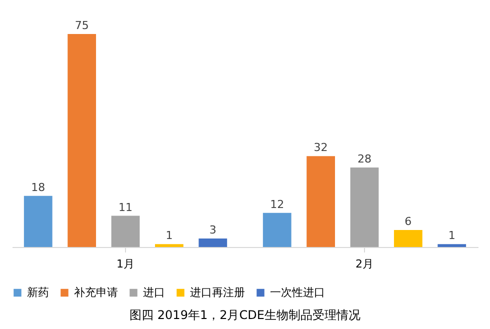 This screenshot has height=329, width=490. Describe the element at coordinates (212, 229) in the screenshot. I see `data-label: 3` at that location.